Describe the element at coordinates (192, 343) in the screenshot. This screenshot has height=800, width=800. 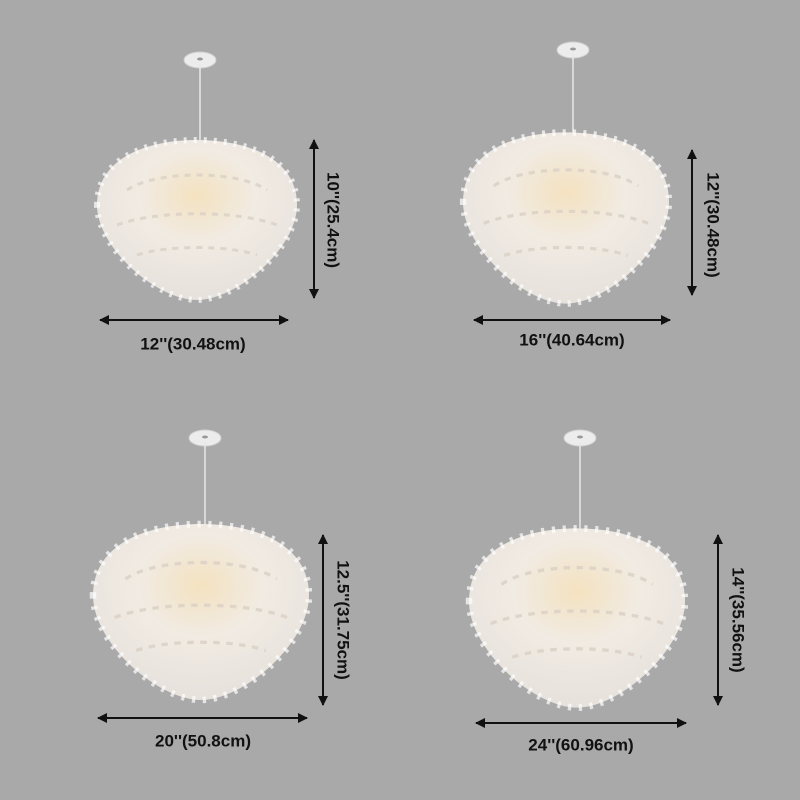
I see `width-label: 12''(30.48cm)` at that location.